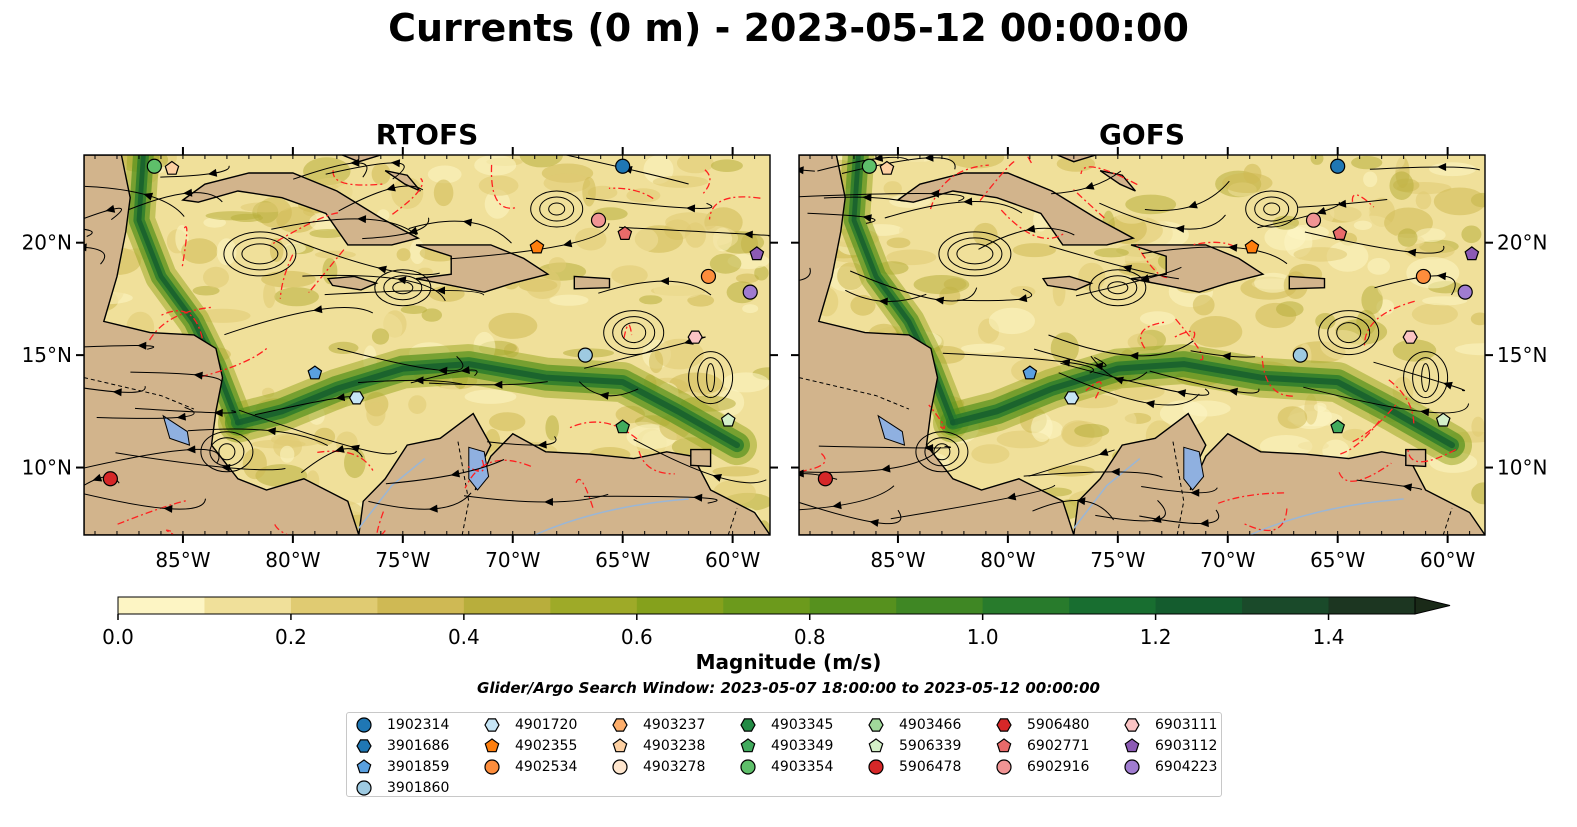 This screenshot has height=827, width=1577. I want to click on legend-item: 6902916, so click(1042, 767).